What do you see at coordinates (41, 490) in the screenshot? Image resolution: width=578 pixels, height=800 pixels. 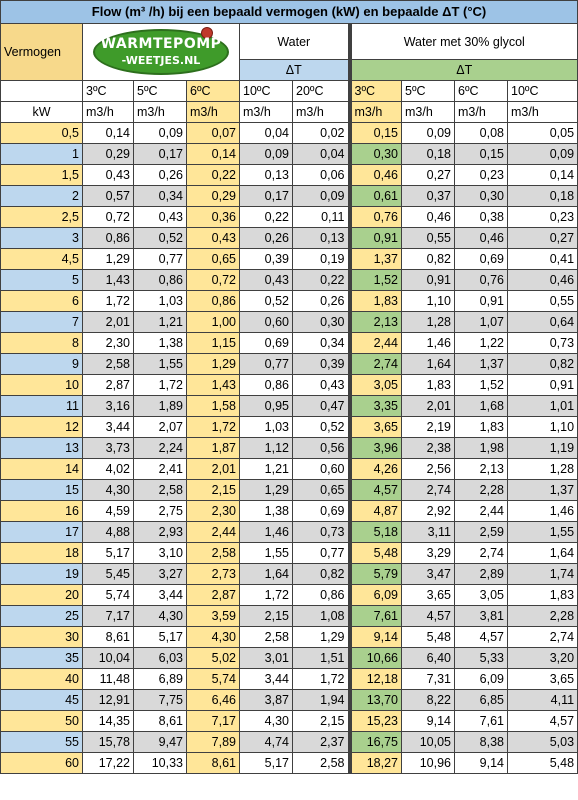 I see `kw-cell: 15` at bounding box center [41, 490].